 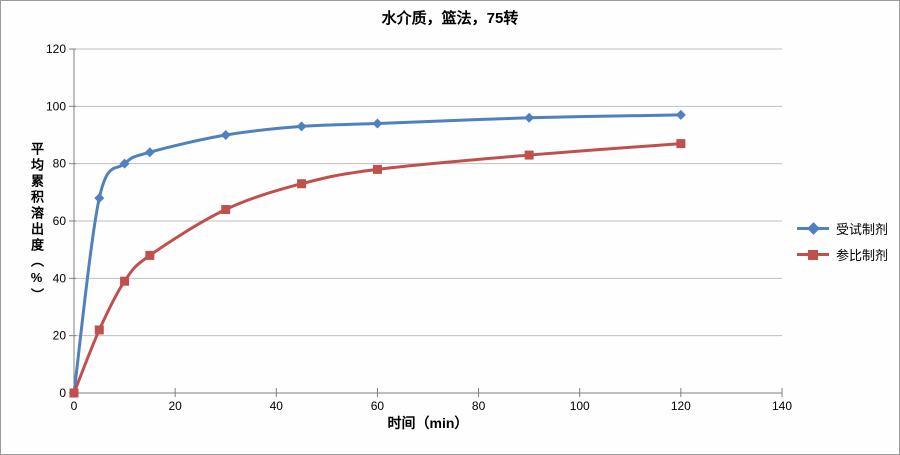 I want to click on x-tick-label: 20, so click(x=175, y=406).